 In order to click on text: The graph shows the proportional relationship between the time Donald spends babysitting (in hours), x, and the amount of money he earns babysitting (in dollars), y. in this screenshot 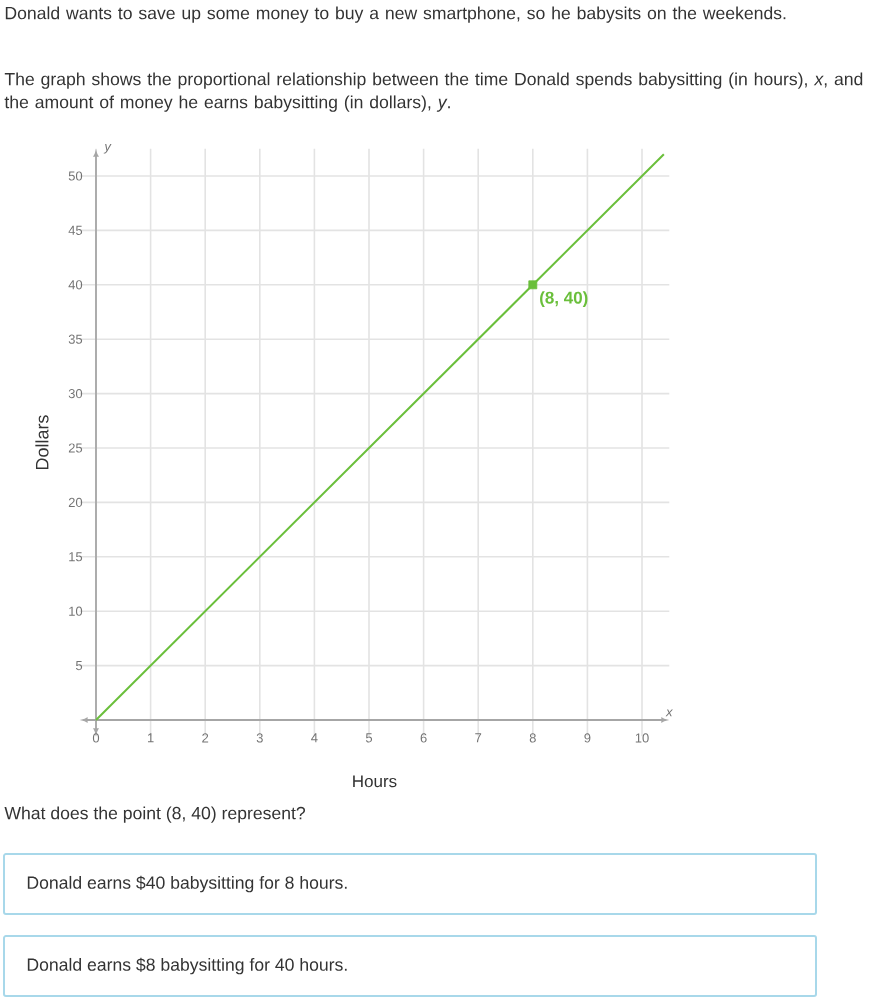, I will do `click(433, 92)`.